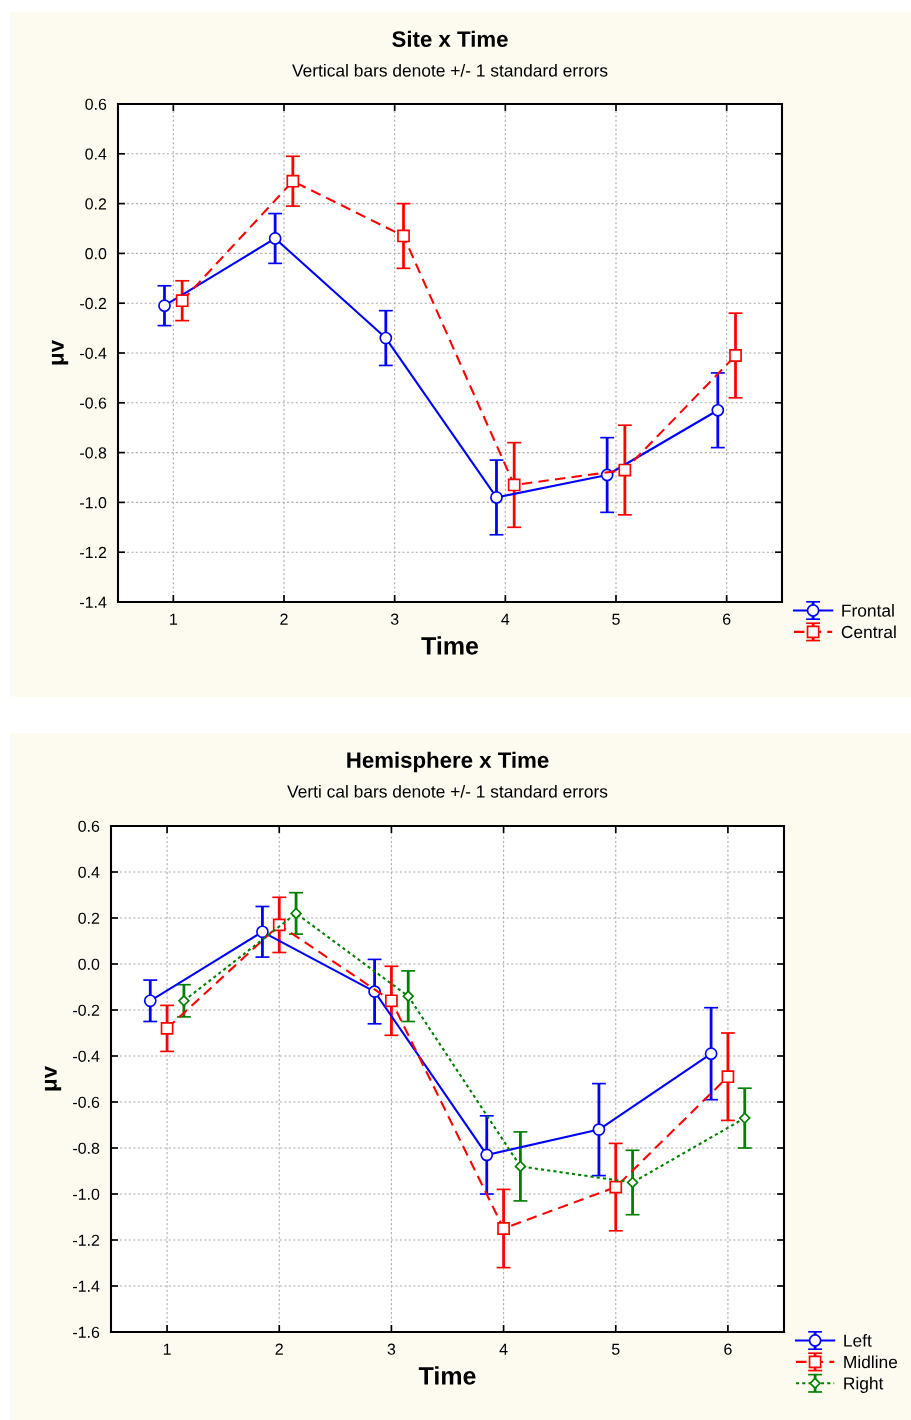  What do you see at coordinates (871, 1362) in the screenshot?
I see `legend-label: Midline` at bounding box center [871, 1362].